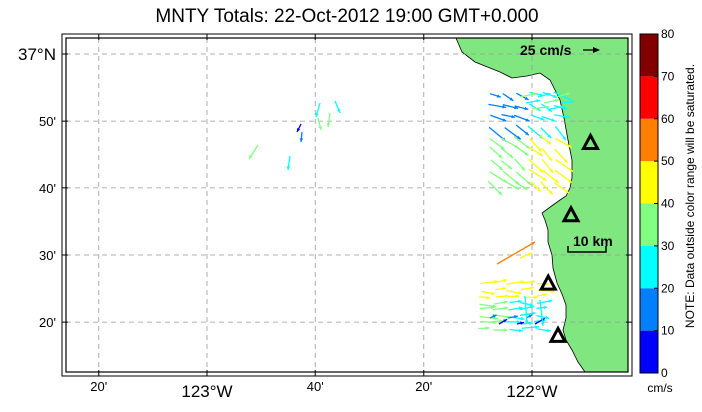 Image resolution: width=702 pixels, height=412 pixels. Describe the element at coordinates (668, 246) in the screenshot. I see `colorbar-tick-label: 30` at that location.